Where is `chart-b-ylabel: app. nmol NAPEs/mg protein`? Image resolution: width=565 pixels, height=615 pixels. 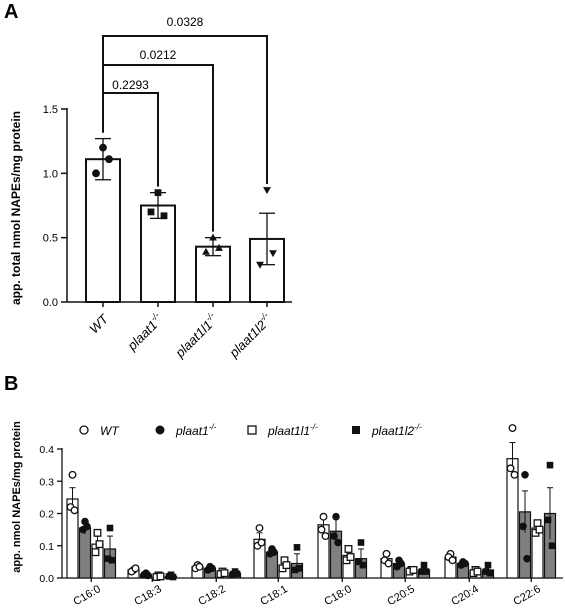 chart-b-ylabel: app. nmol NAPEs/mg protein is located at coordinates (17, 497).